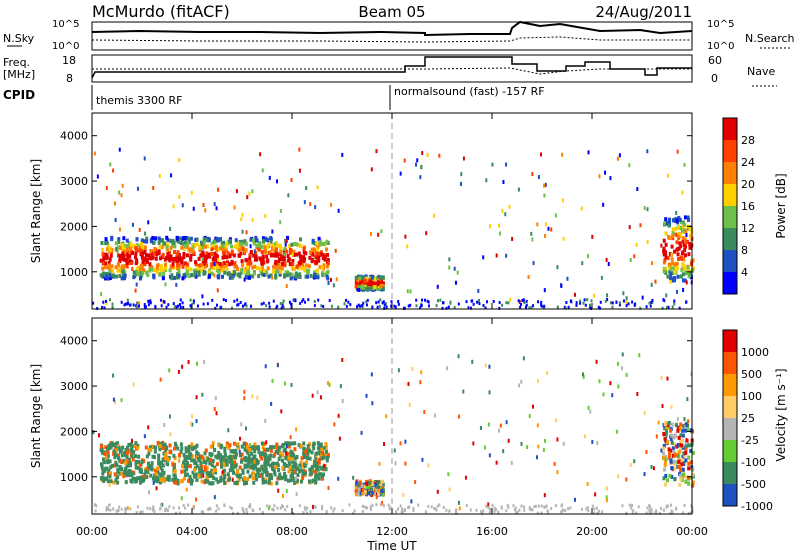 Image resolution: width=800 pixels, height=554 pixels. I want to click on colorbar-tick: 24, so click(748, 162).